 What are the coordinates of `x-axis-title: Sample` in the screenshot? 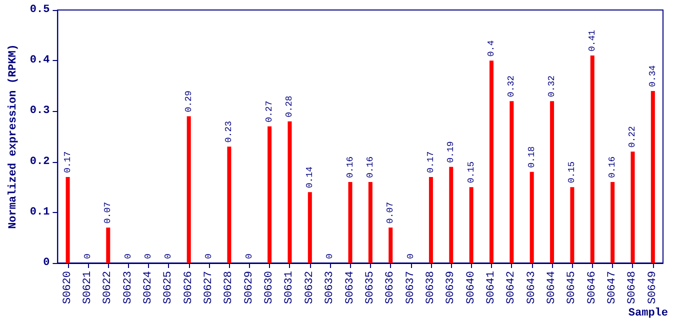 It's located at (648, 314).